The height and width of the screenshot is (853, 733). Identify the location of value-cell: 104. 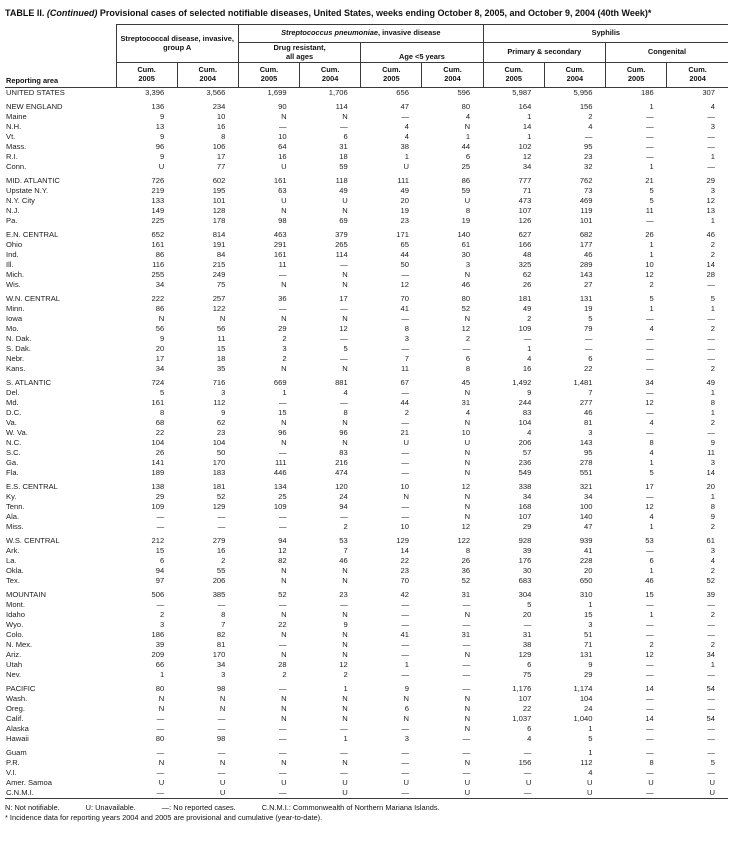
(586, 699).